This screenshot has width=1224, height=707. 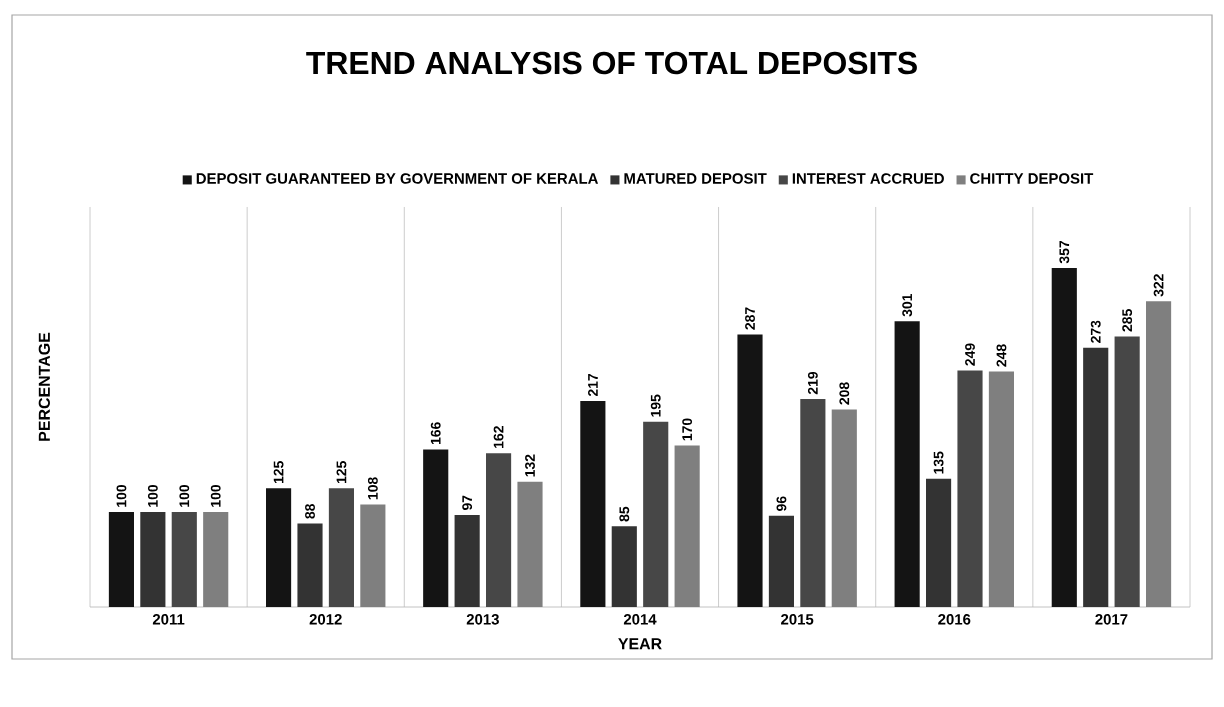 What do you see at coordinates (1127, 320) in the screenshot?
I see `data-label: 285` at bounding box center [1127, 320].